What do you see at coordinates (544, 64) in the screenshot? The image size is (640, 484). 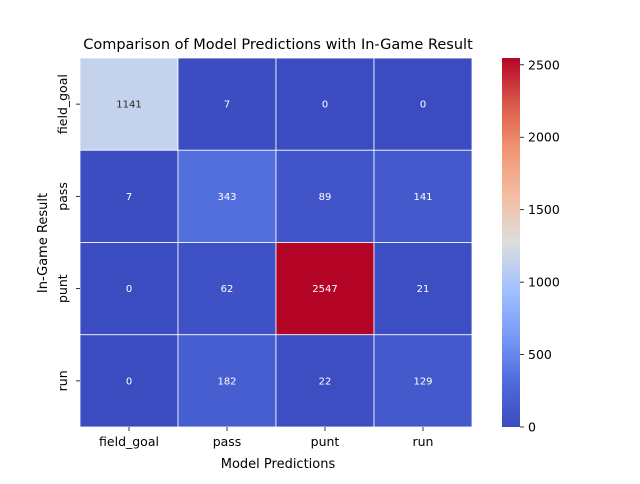 I see `colorbar-tick-label: 2500` at bounding box center [544, 64].